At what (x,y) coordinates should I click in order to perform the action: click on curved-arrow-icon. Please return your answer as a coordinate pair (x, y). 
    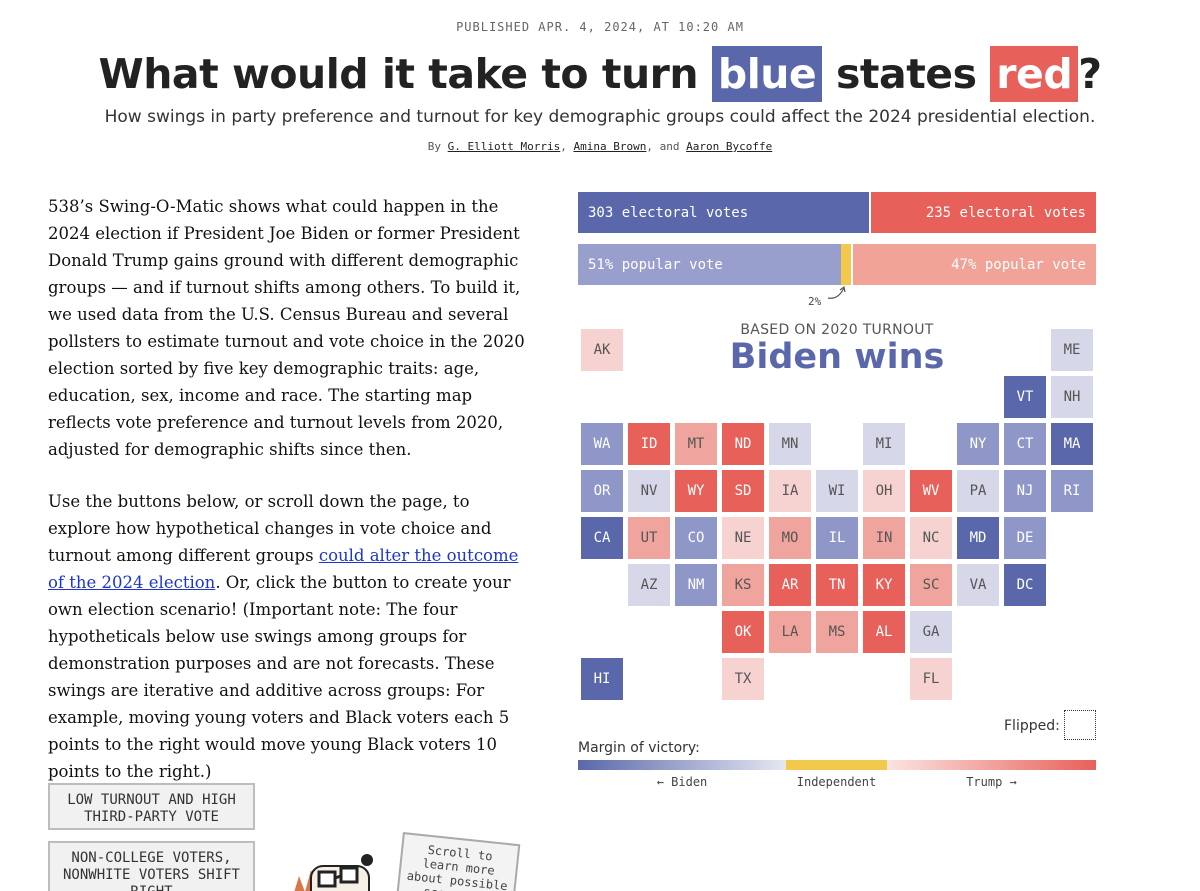
    Looking at the image, I should click on (836, 292).